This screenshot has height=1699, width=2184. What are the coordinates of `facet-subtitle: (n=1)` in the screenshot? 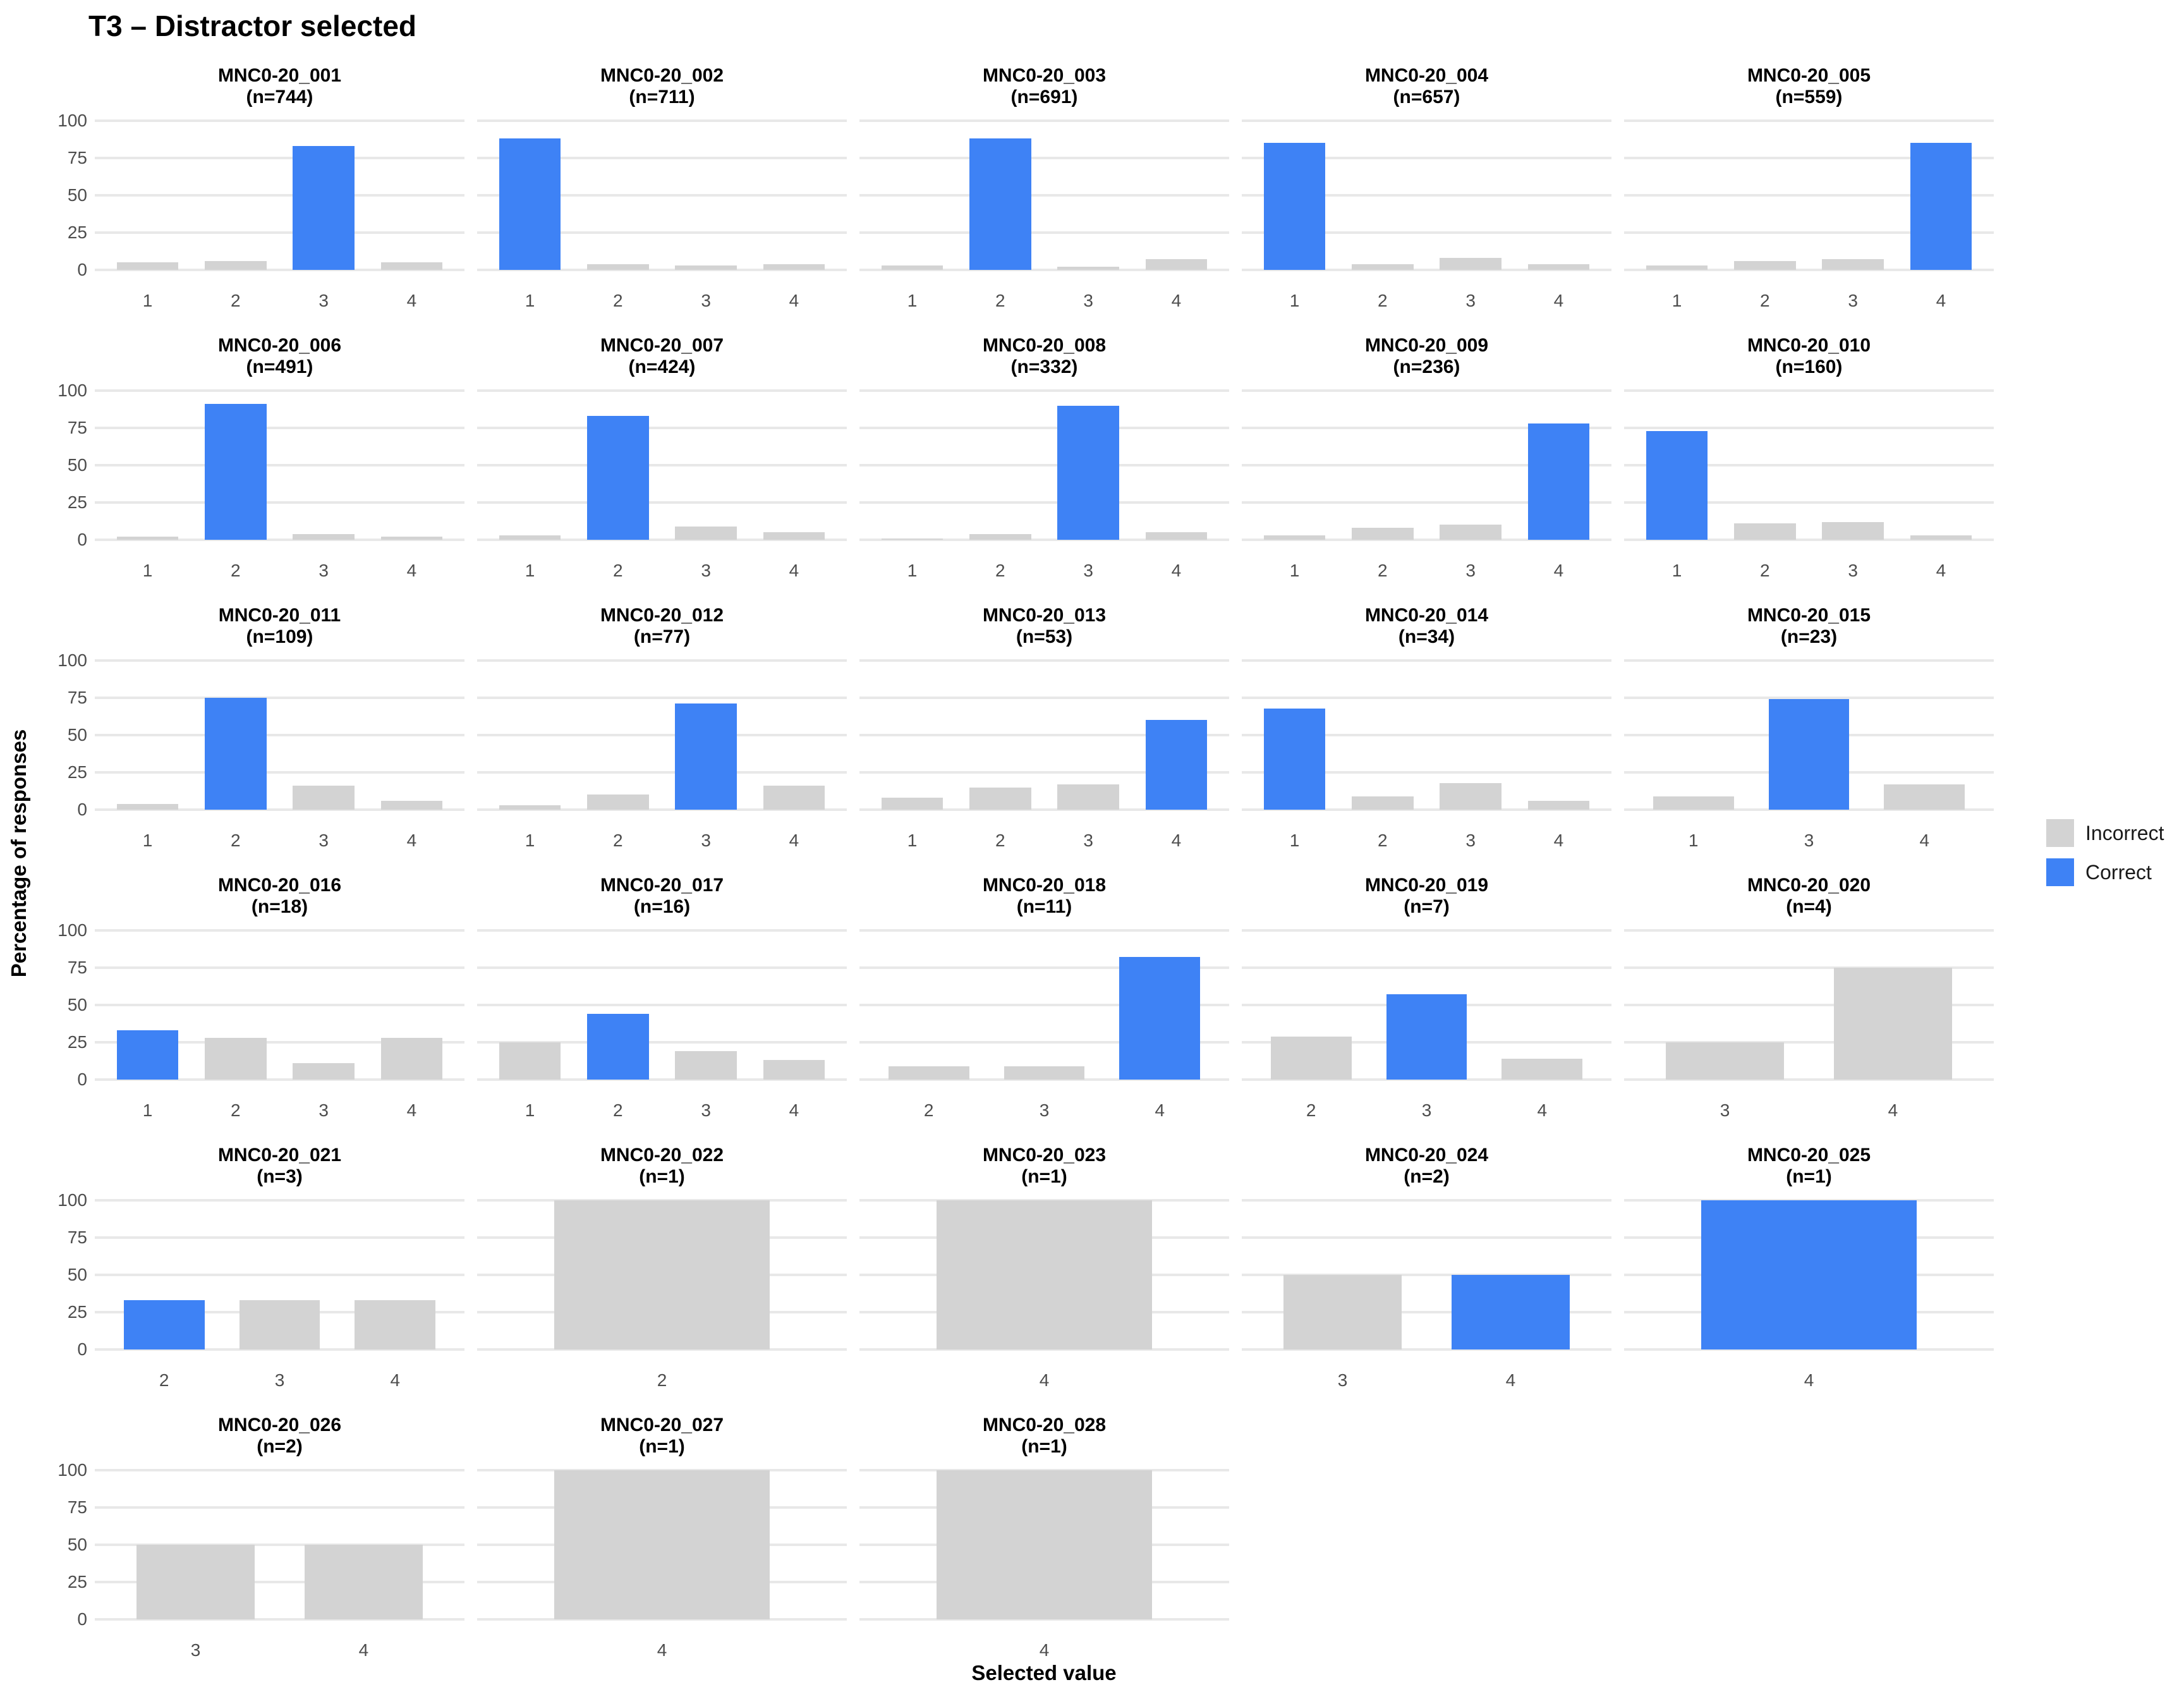 It's located at (1809, 1176).